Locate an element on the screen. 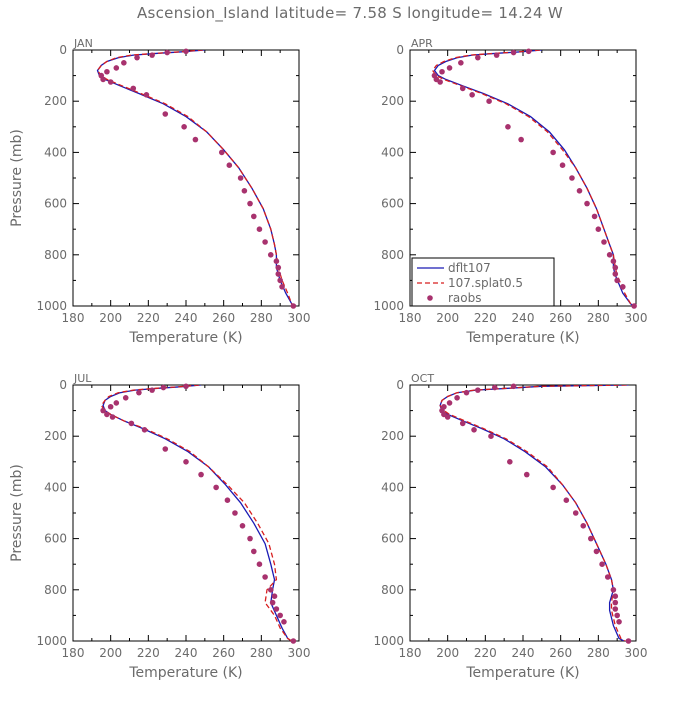 The image size is (700, 704). y-axis-label: Pressure (mb) is located at coordinates (17, 513).